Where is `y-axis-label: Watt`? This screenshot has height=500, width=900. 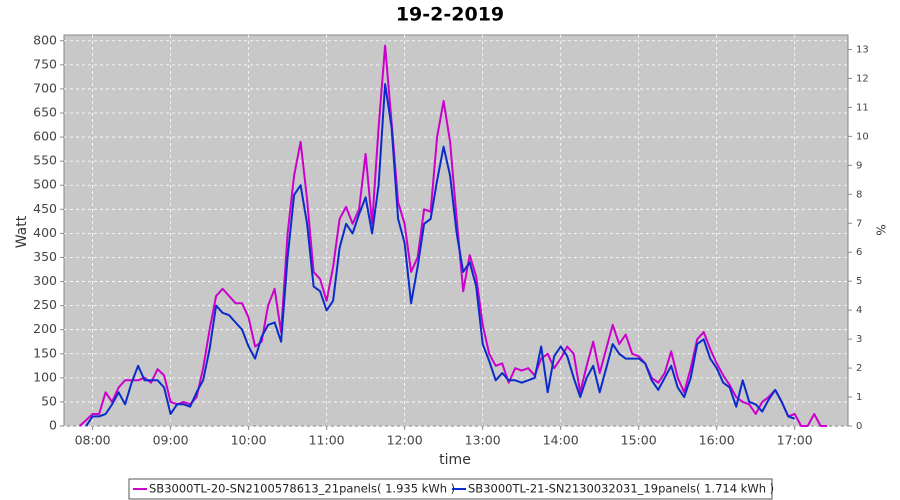
y-axis-label: Watt is located at coordinates (22, 231).